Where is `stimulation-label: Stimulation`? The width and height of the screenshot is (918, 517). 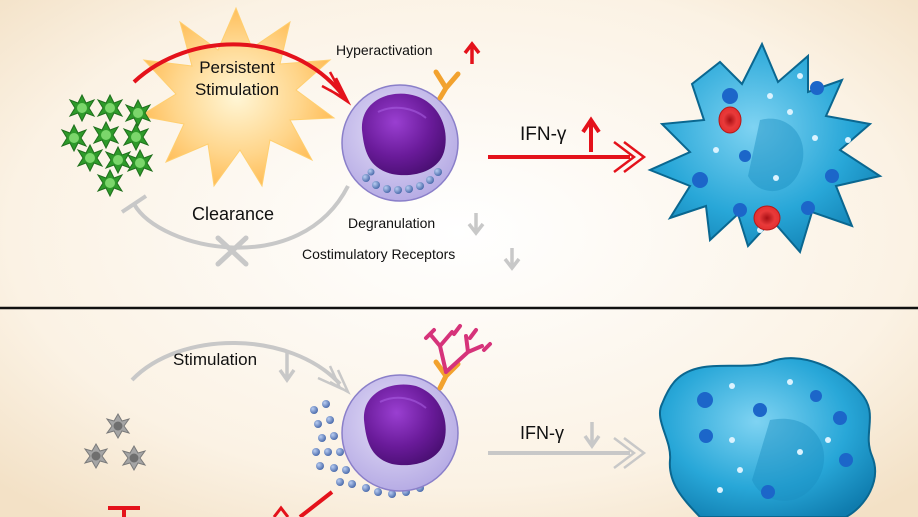
stimulation-label: Stimulation is located at coordinates (215, 359).